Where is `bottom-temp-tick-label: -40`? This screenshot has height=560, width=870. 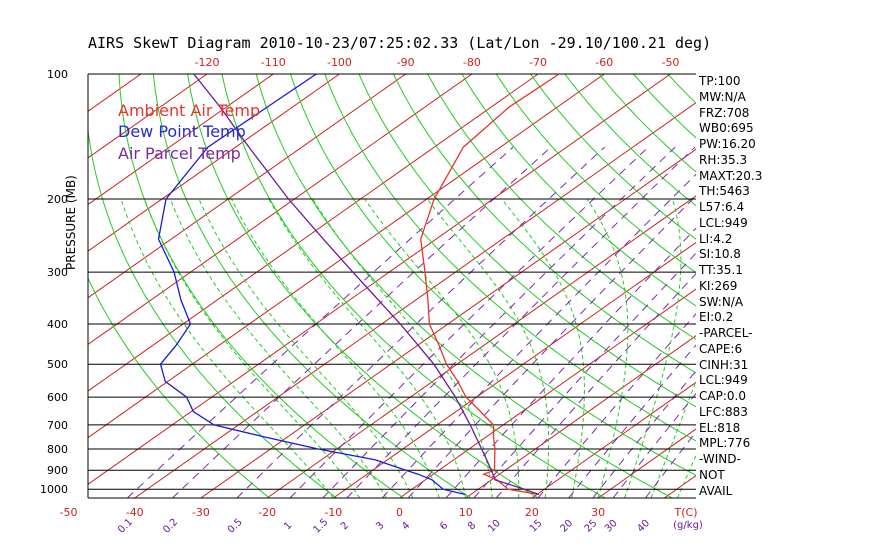 bottom-temp-tick-label: -40 is located at coordinates (135, 512).